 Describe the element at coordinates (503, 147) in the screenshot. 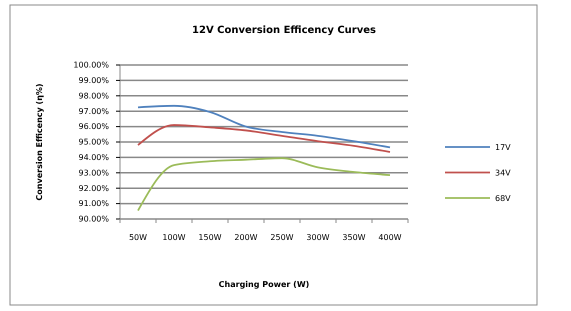

I see `text: 17V` at that location.